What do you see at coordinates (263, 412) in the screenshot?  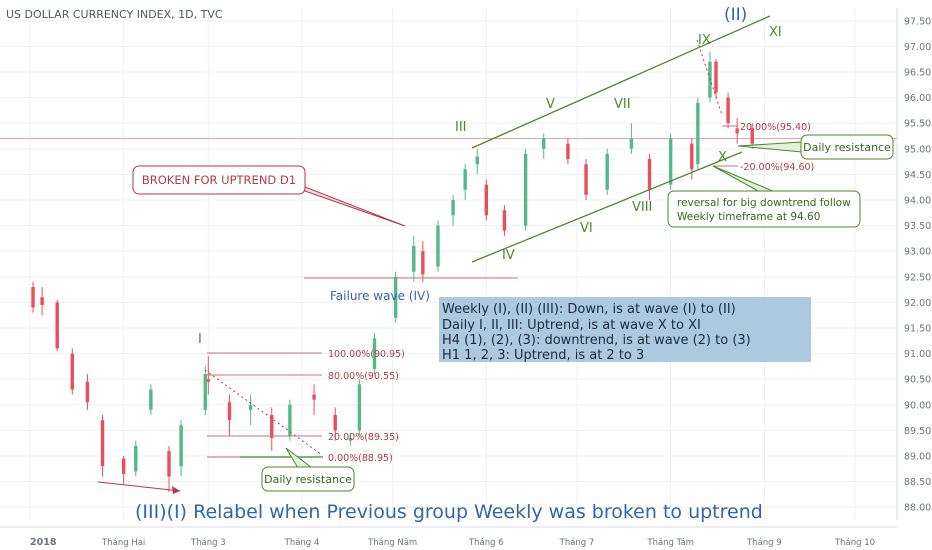 I see `fib-retracement-diagonal-low` at bounding box center [263, 412].